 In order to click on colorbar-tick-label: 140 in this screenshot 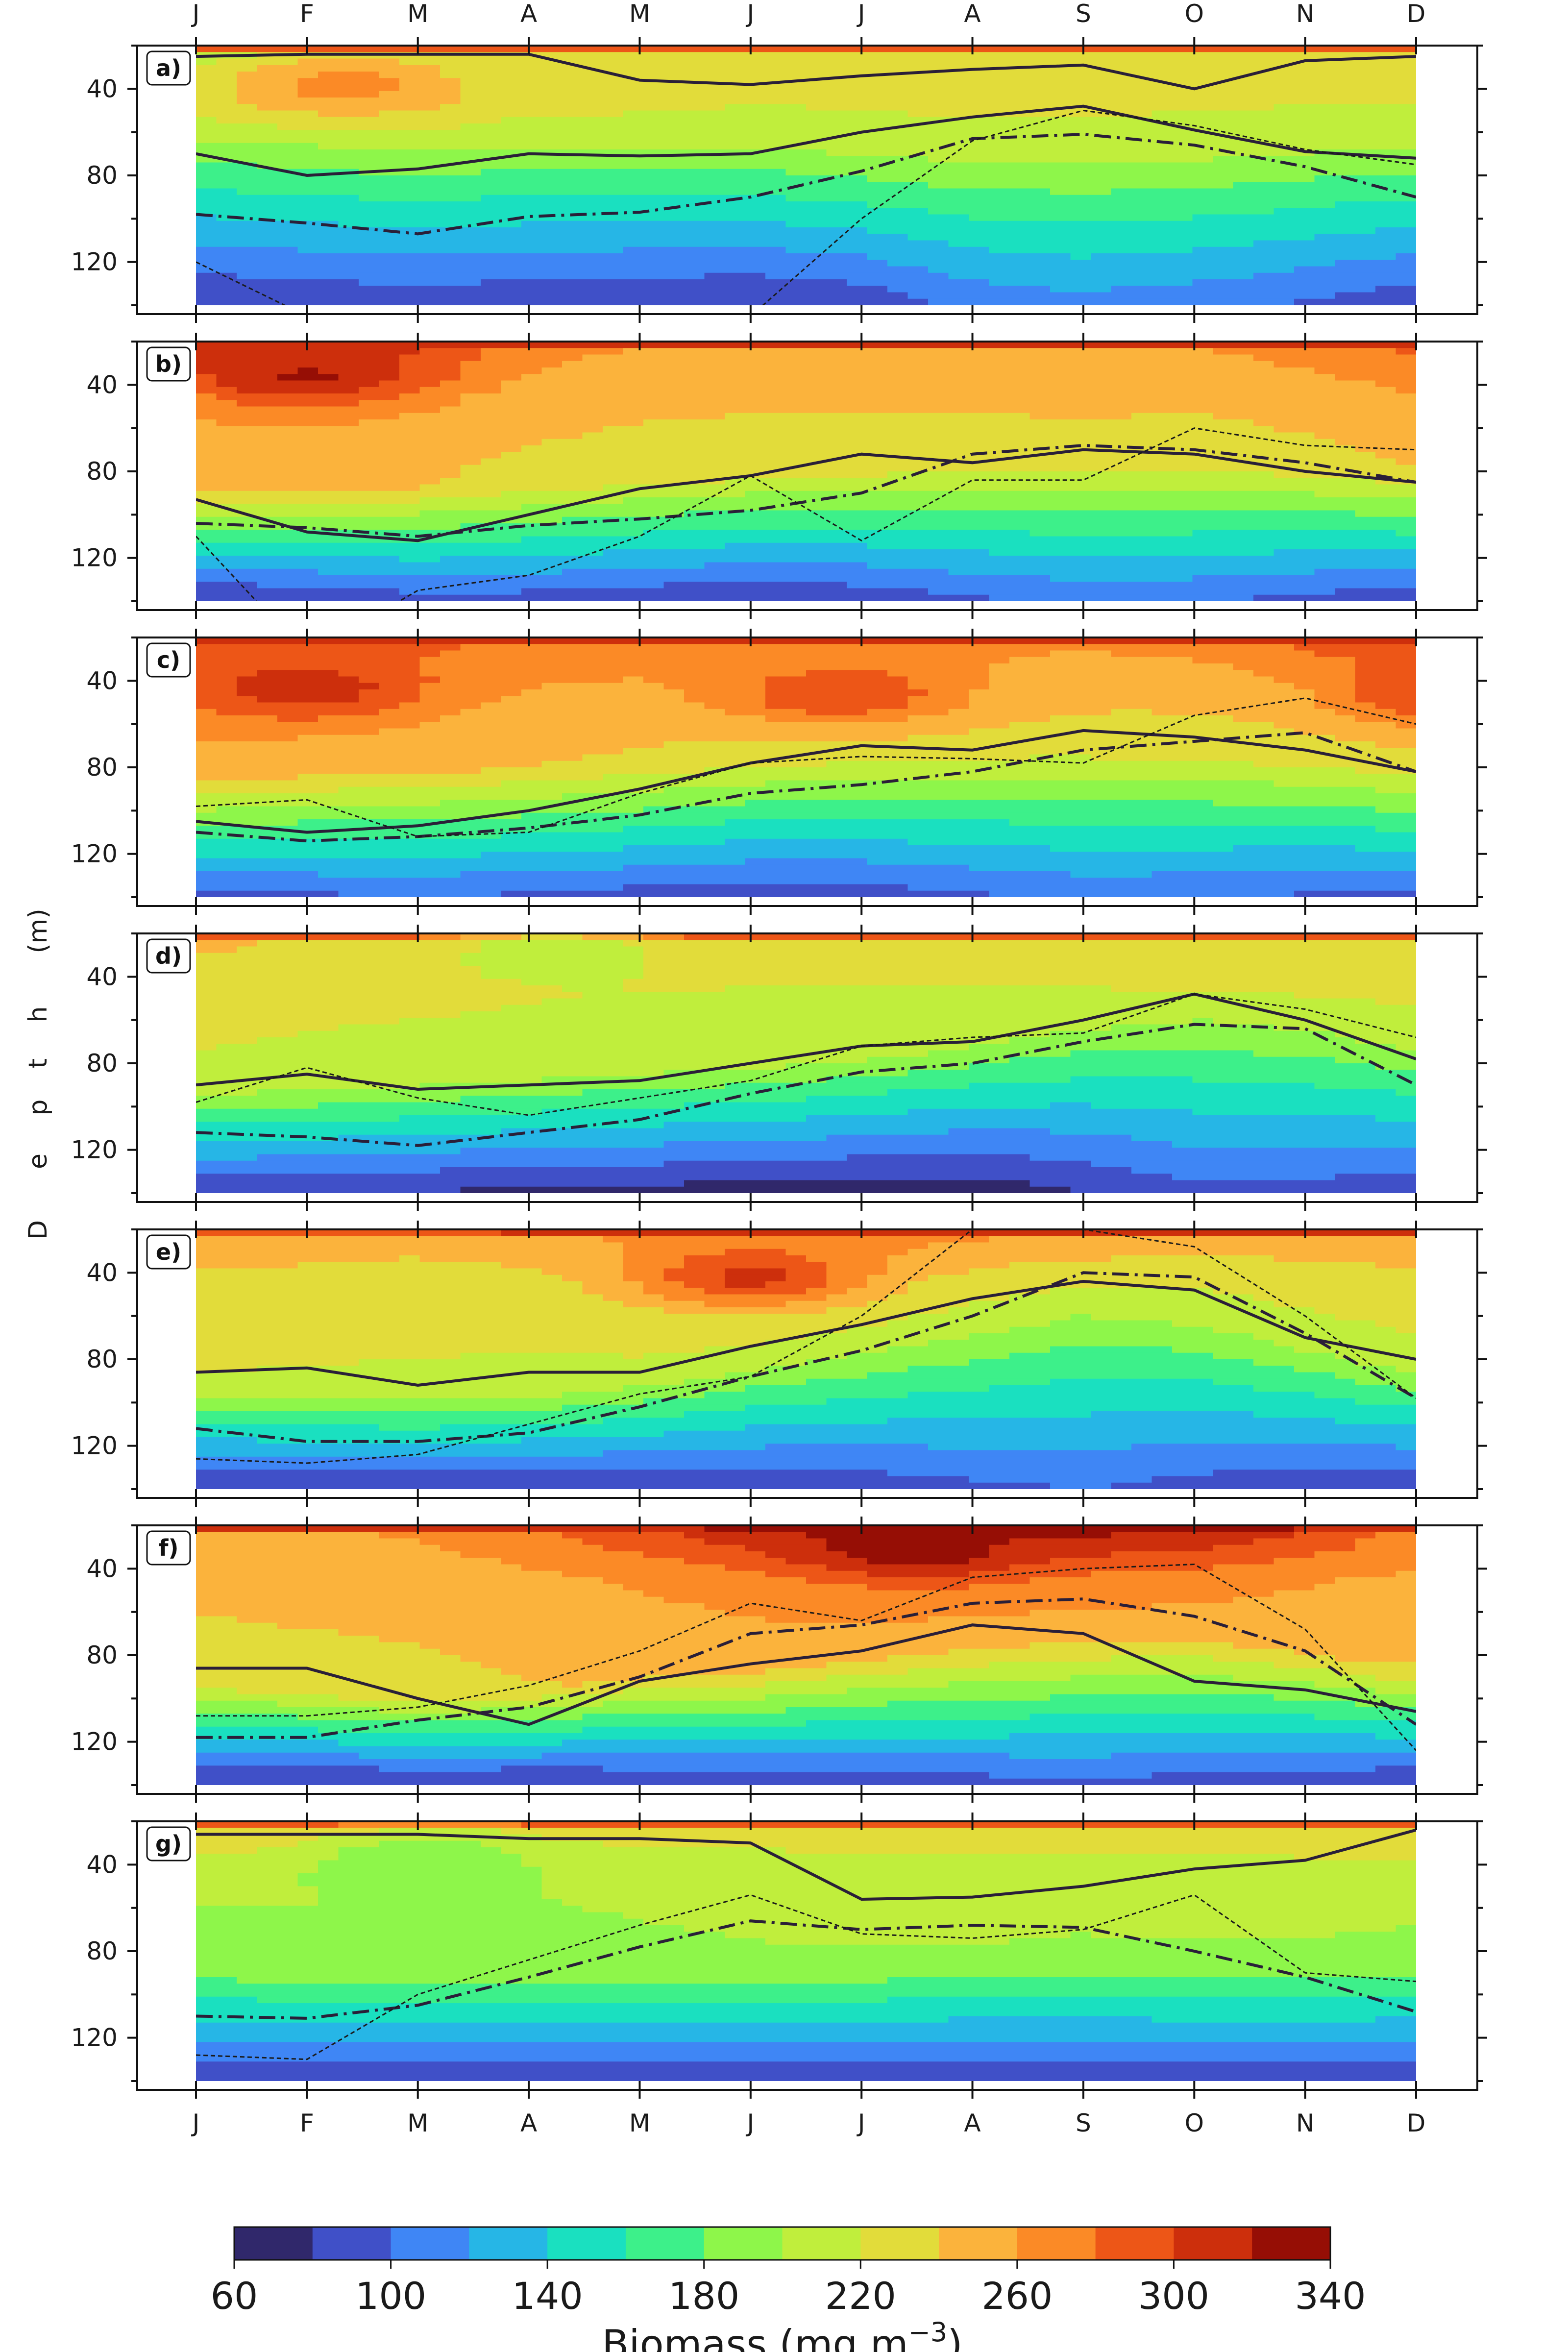, I will do `click(547, 2296)`.